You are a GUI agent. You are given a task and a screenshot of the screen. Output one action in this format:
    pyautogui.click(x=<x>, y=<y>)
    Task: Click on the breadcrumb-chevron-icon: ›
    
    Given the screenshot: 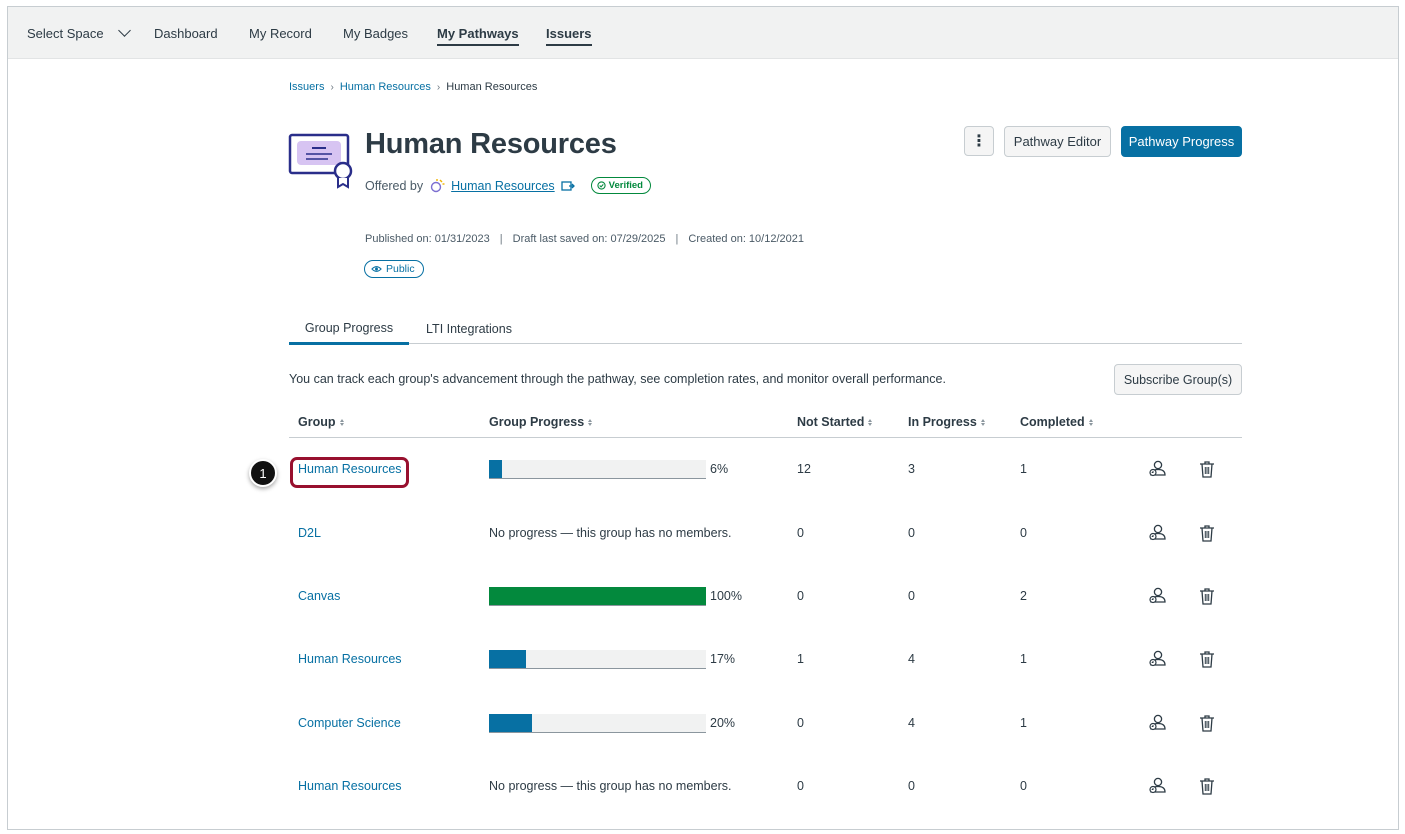 What is the action you would take?
    pyautogui.click(x=438, y=87)
    